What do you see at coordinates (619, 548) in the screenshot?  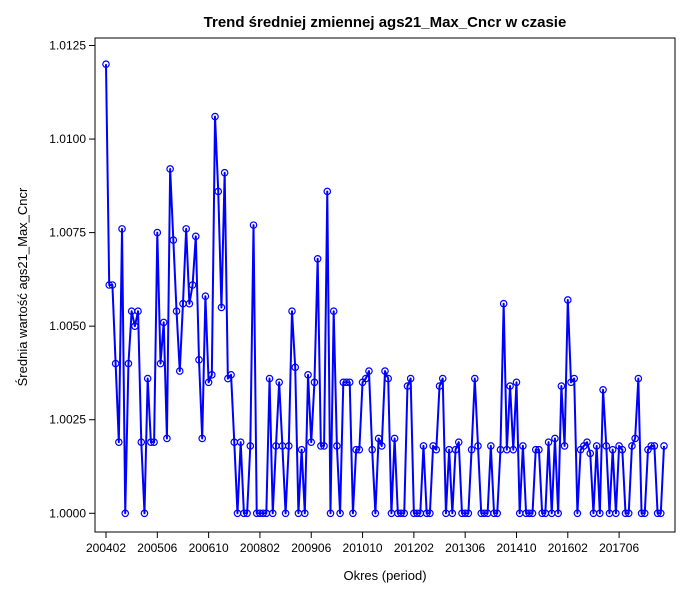 I see `x-tick-label: 201706` at bounding box center [619, 548].